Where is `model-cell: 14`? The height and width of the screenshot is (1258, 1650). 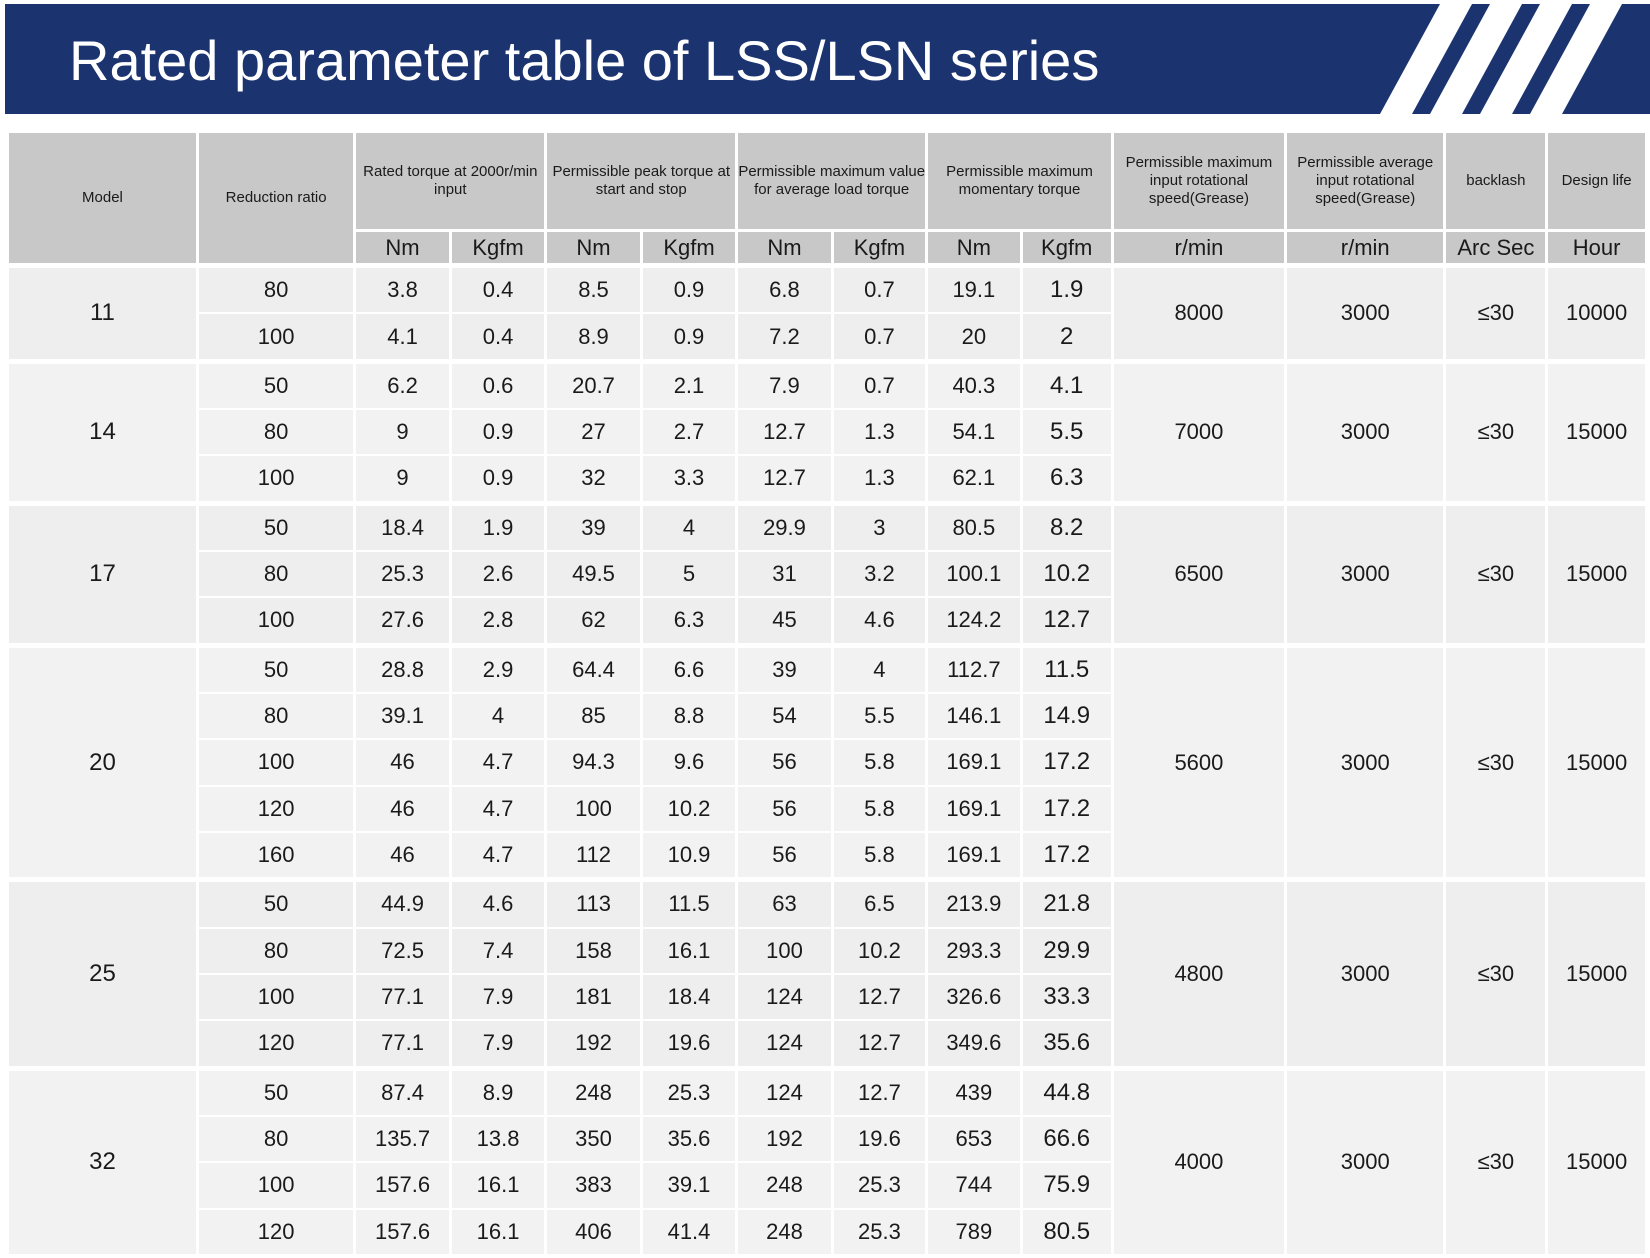
model-cell: 14 is located at coordinates (102, 431).